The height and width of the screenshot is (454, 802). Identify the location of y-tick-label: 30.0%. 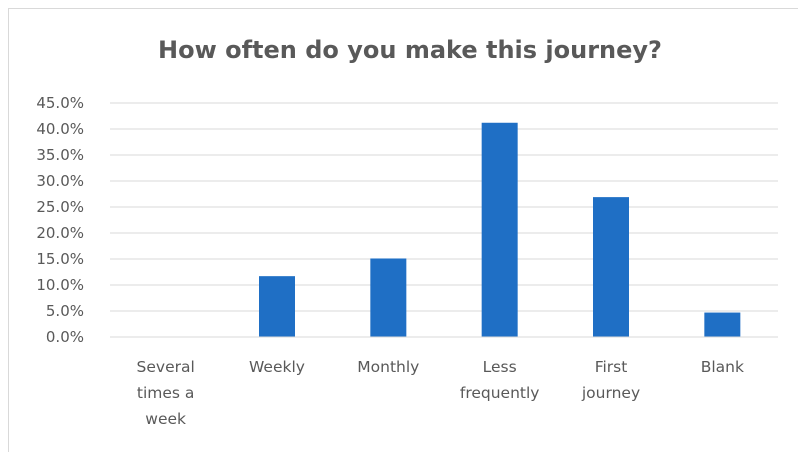
(60, 181).